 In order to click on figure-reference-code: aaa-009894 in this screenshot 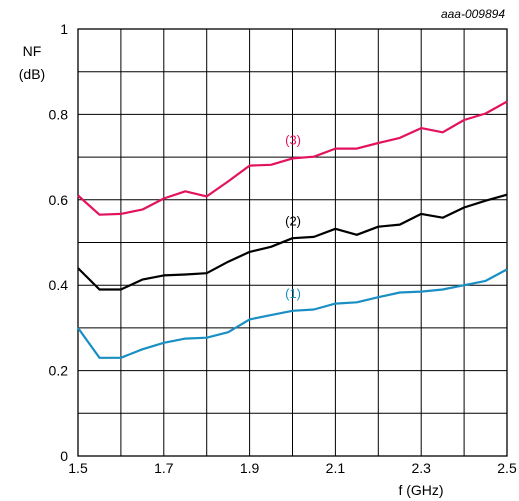, I will do `click(473, 14)`.